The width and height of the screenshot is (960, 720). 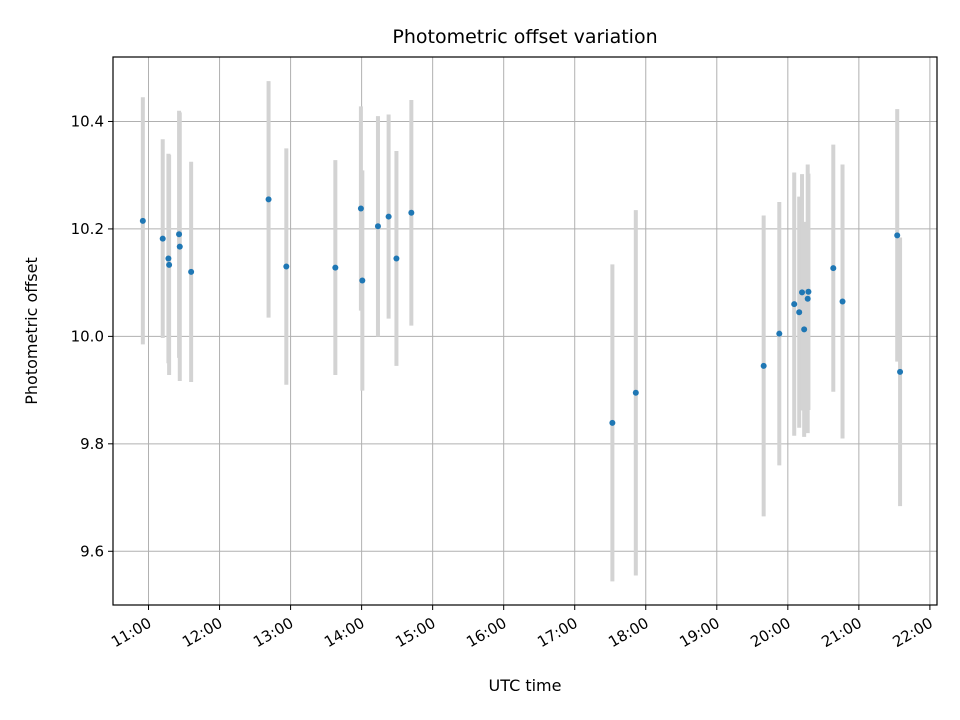 I want to click on y-axis-ticks: 9.6 9.8 10.0 10.2 10.4, so click(x=92, y=336).